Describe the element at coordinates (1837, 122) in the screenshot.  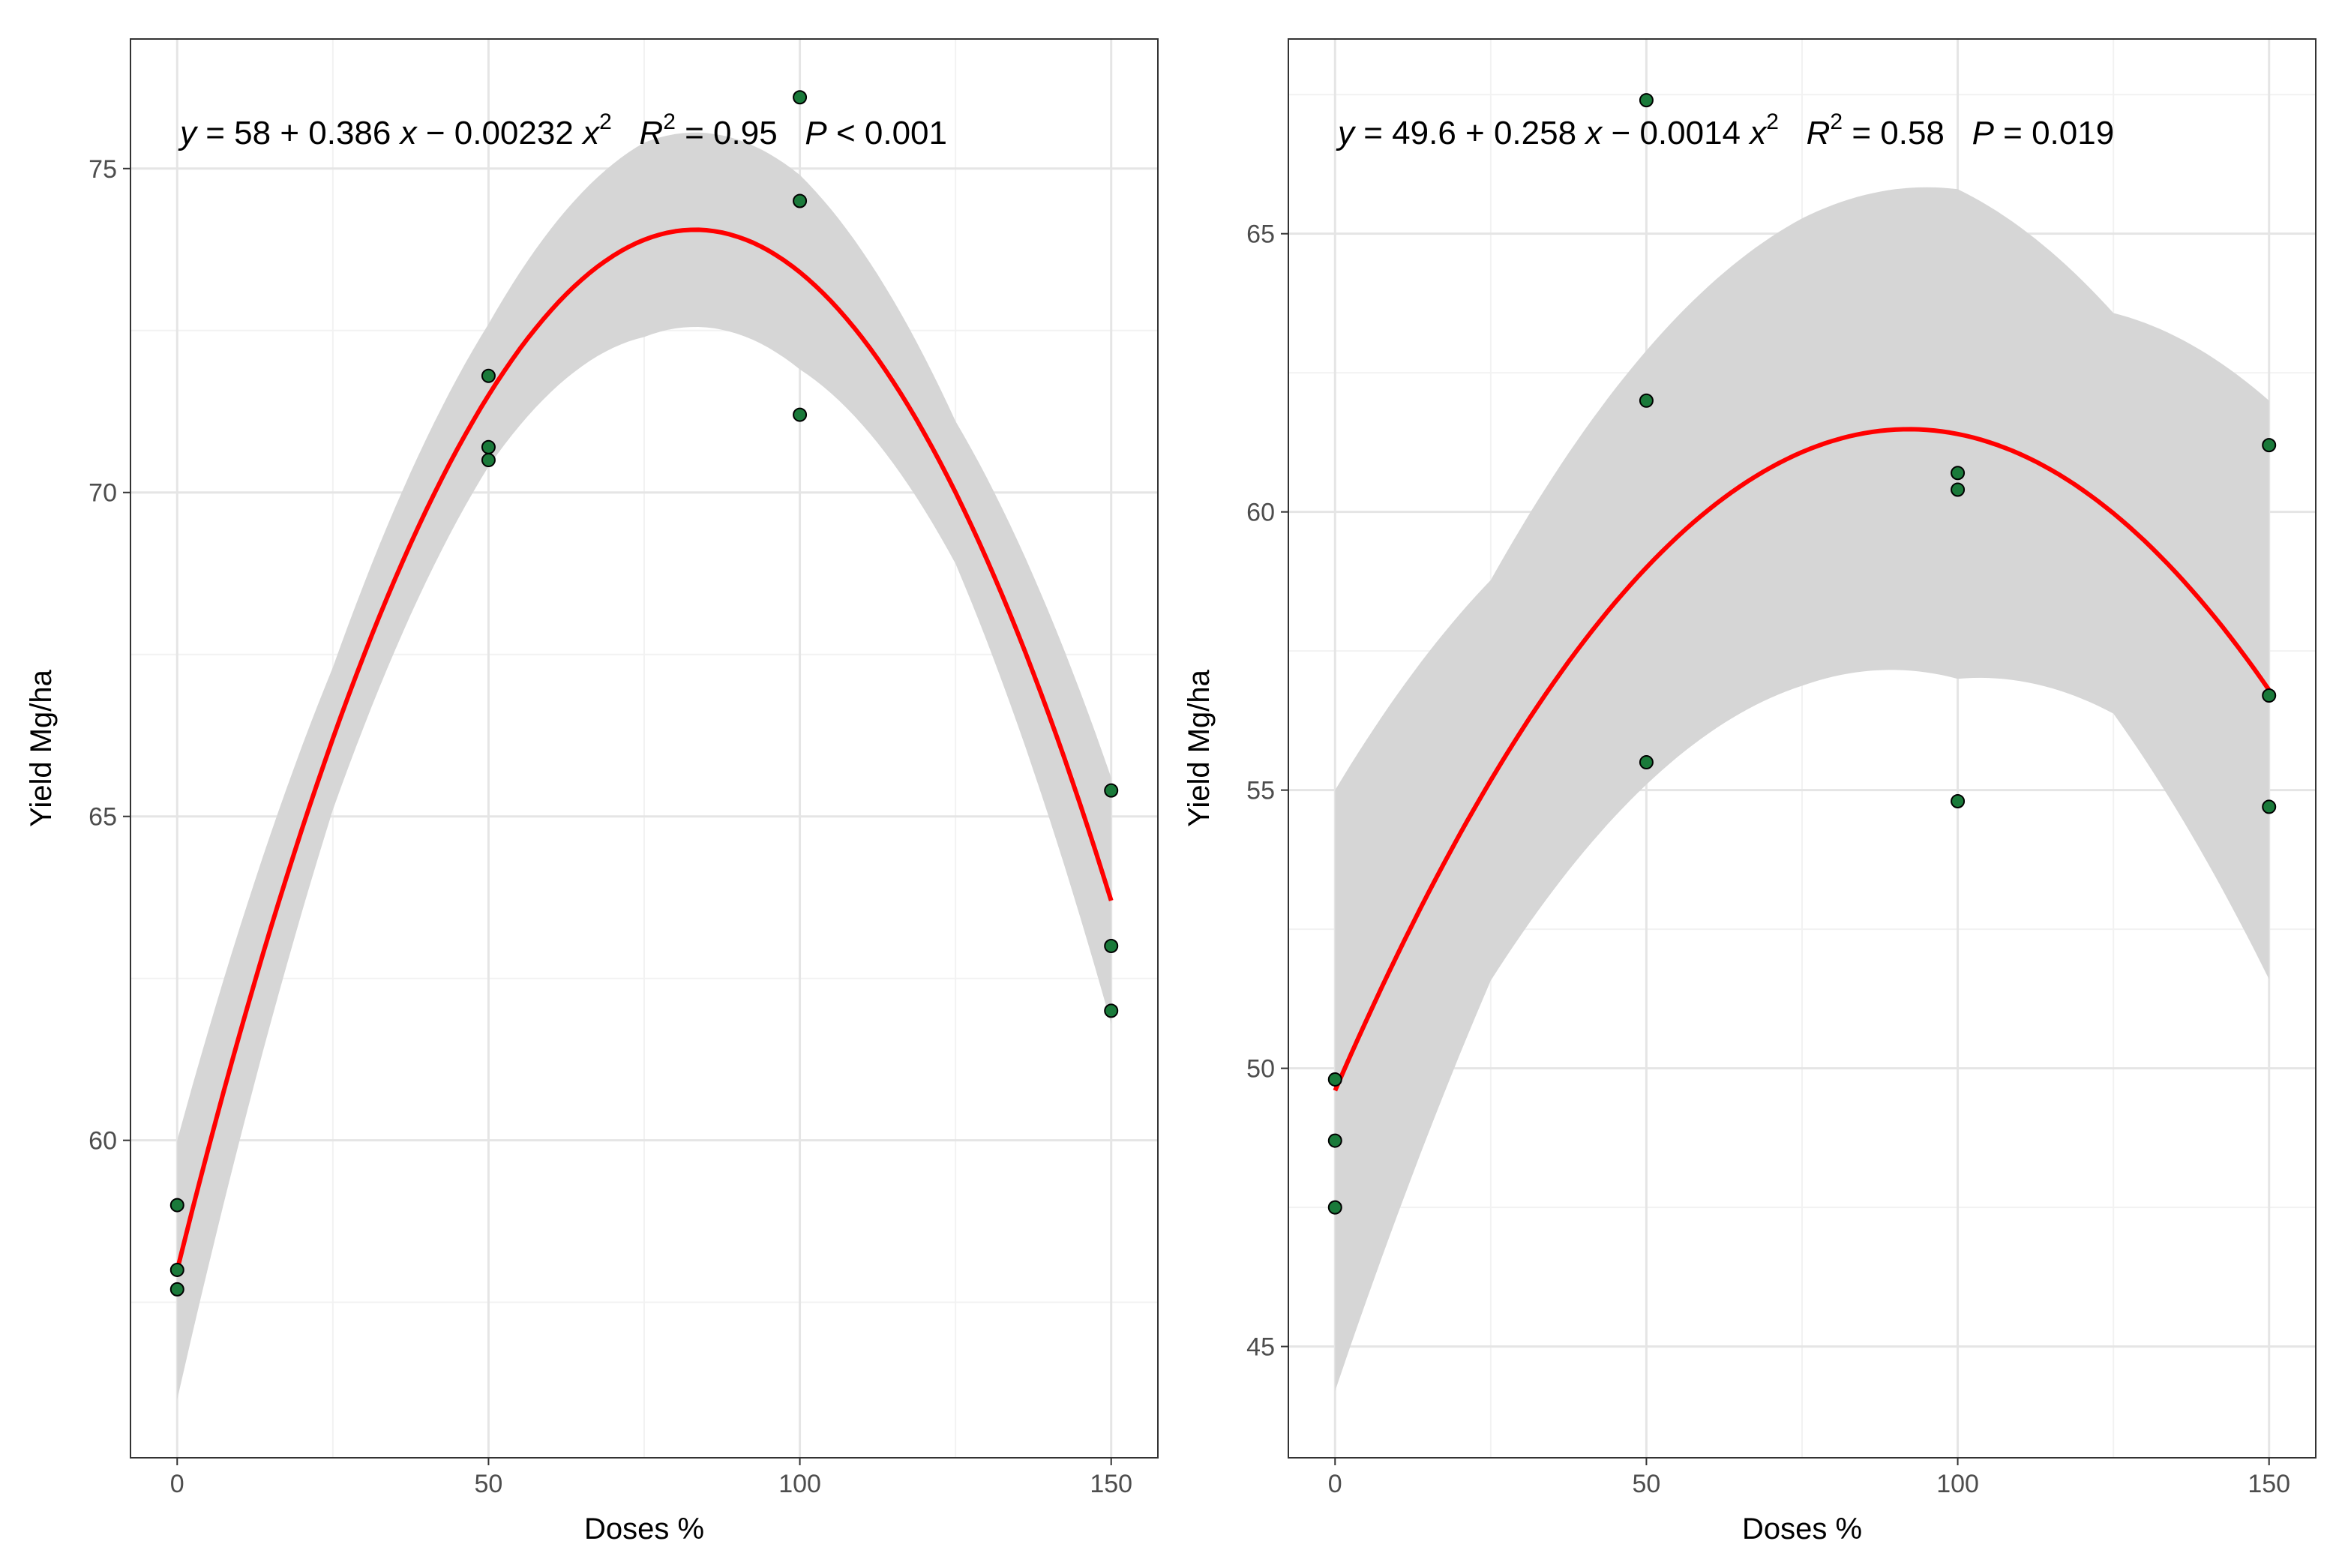
I see `right-eq-r-exponent: 2` at that location.